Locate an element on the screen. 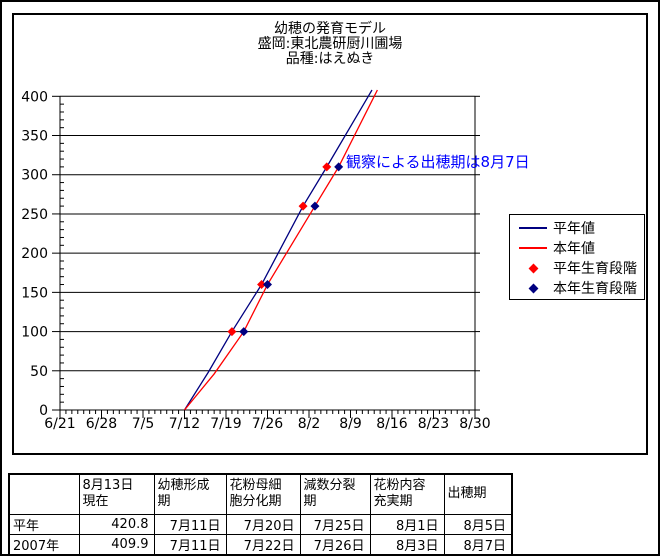 The image size is (660, 556). x-tick-label: 6/21 is located at coordinates (59, 424).